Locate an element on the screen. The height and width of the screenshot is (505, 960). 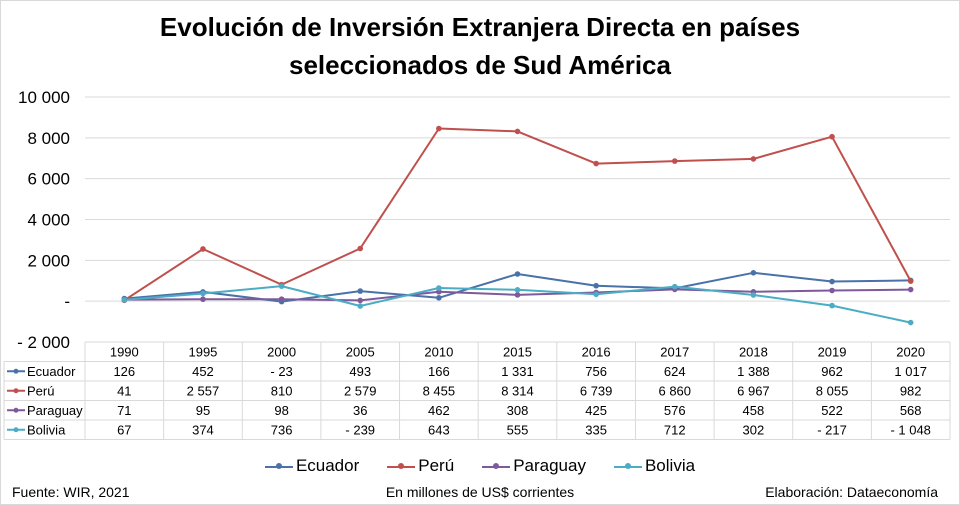
table-cell-value: - 1 048 is located at coordinates (910, 430).